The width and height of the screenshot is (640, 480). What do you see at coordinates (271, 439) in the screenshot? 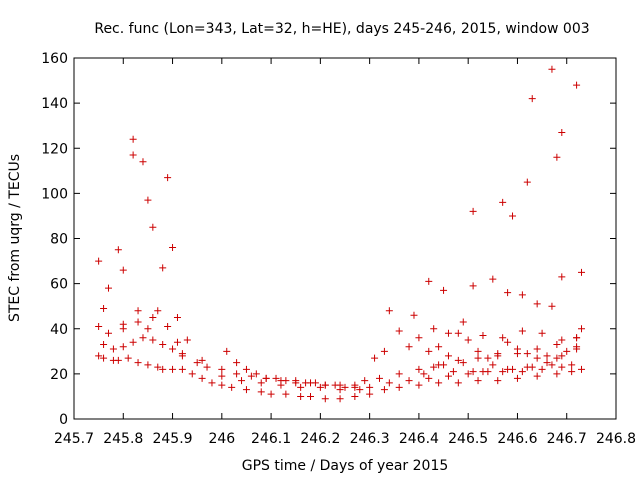
I see `x-tick-label: 246.1` at bounding box center [271, 439].